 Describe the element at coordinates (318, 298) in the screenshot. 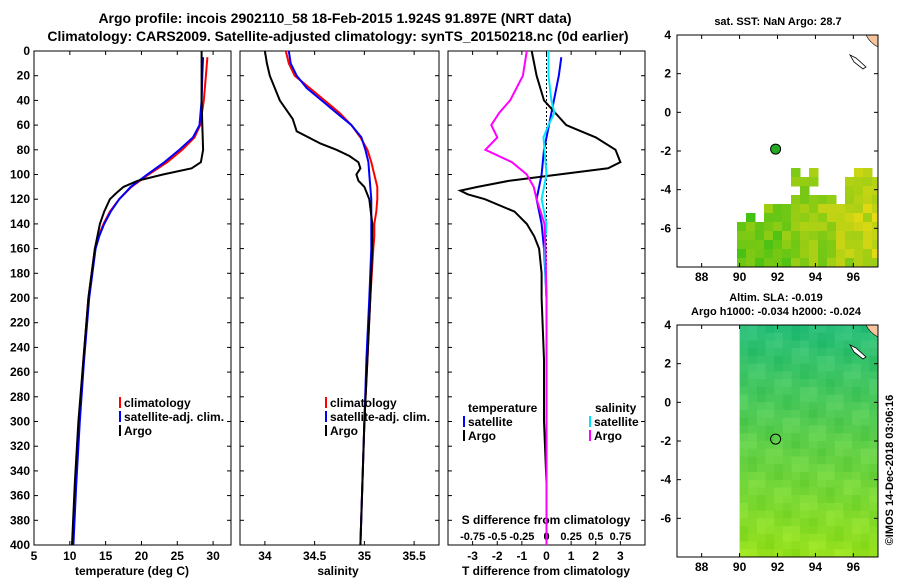

I see `series-line-argo` at that location.